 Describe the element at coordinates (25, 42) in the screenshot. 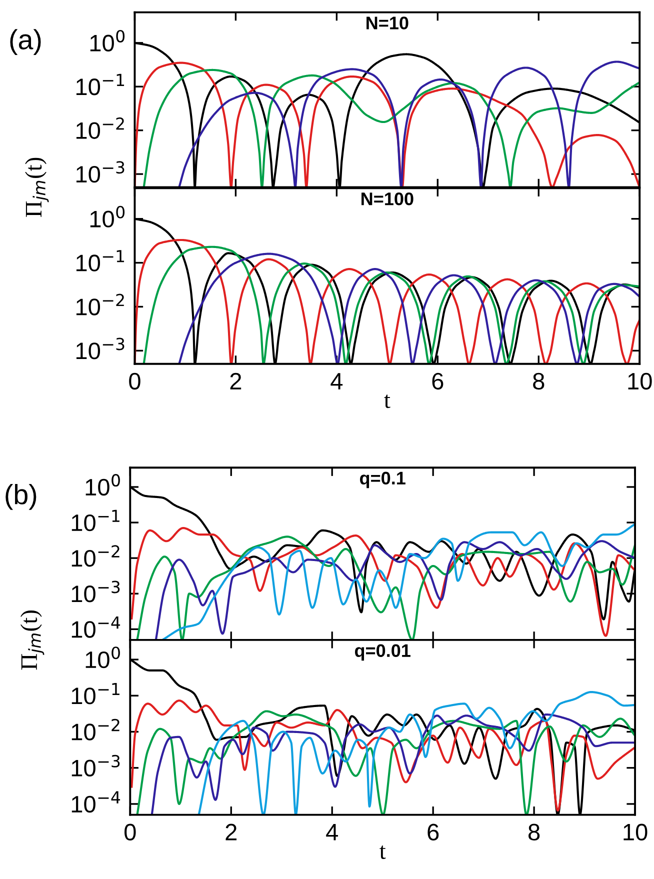

I see `text: (a)` at that location.